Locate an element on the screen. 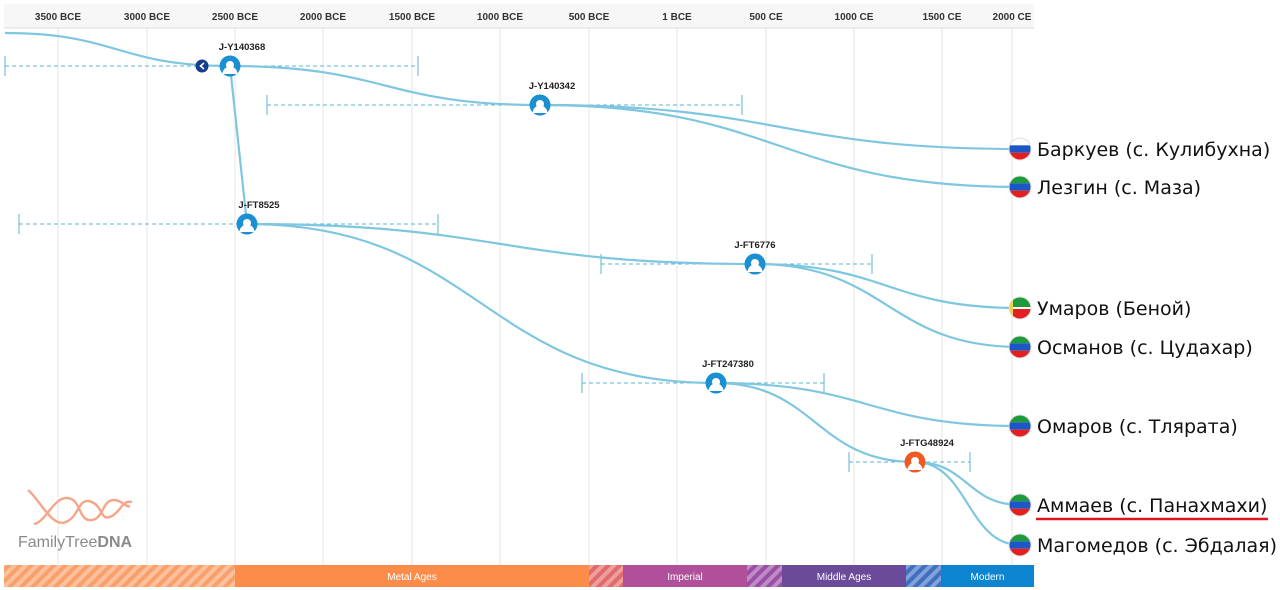 This screenshot has width=1280, height=590. tree-node-j-ft8525: J-FT8525 is located at coordinates (258, 217).